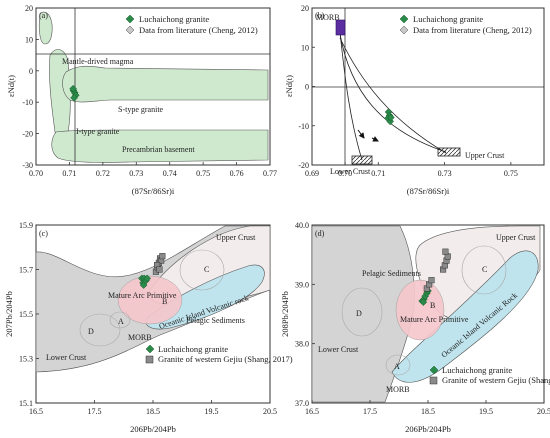 The height and width of the screenshot is (438, 550). What do you see at coordinates (340, 27) in the screenshot?
I see `morb-box` at bounding box center [340, 27].